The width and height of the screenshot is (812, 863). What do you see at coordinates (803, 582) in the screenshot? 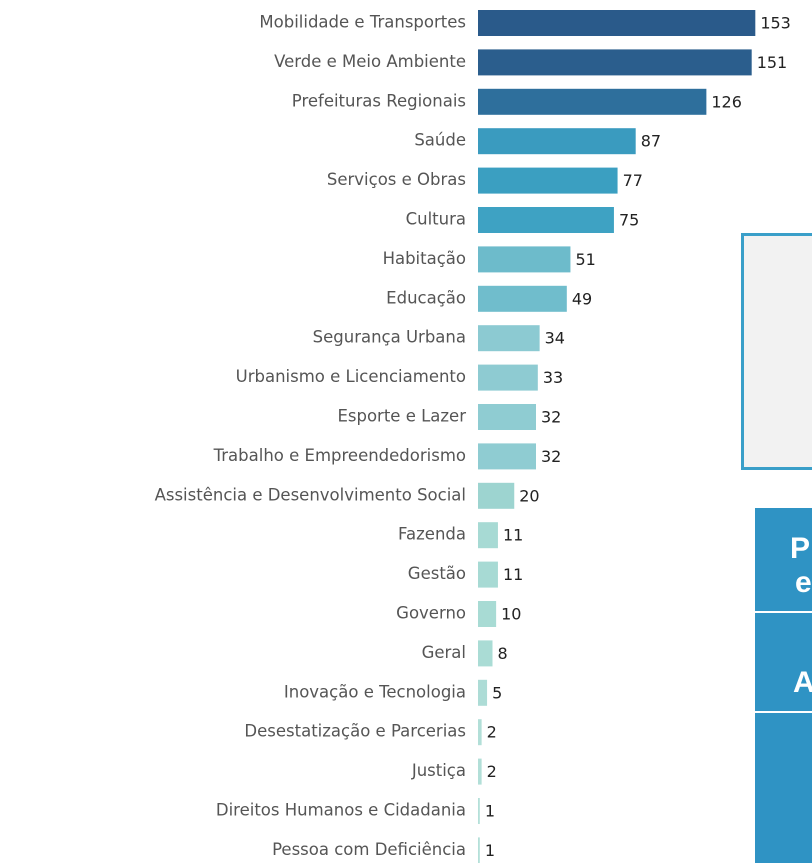
I see `panel-text: e` at bounding box center [803, 582].